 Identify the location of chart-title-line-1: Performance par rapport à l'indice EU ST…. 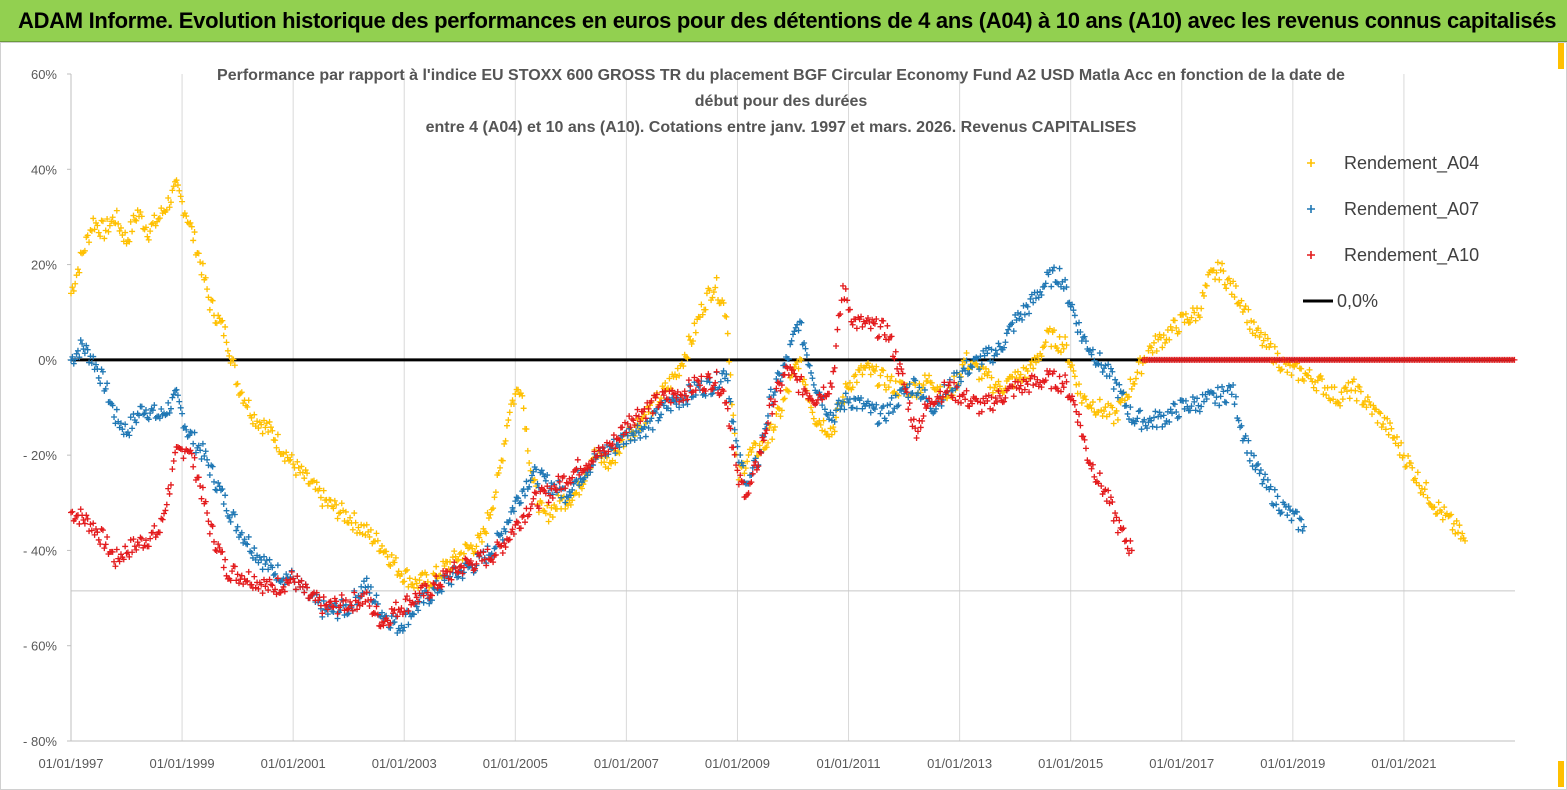
(781, 75).